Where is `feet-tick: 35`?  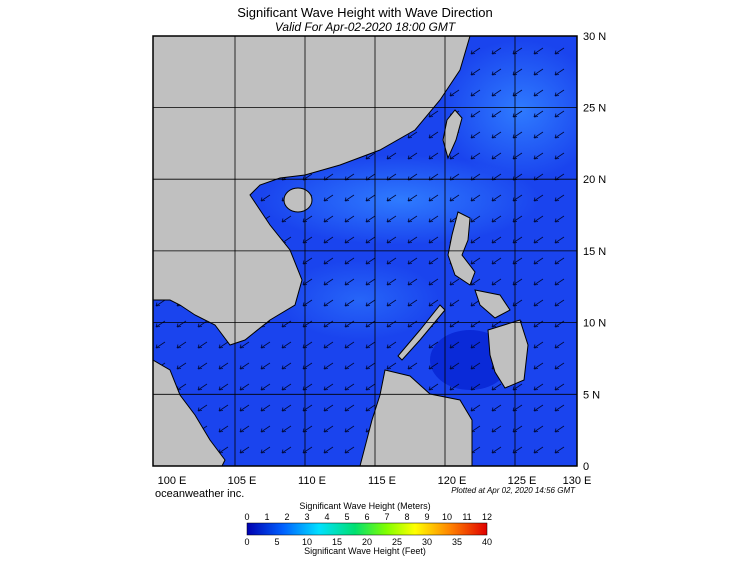 feet-tick: 35 is located at coordinates (457, 542).